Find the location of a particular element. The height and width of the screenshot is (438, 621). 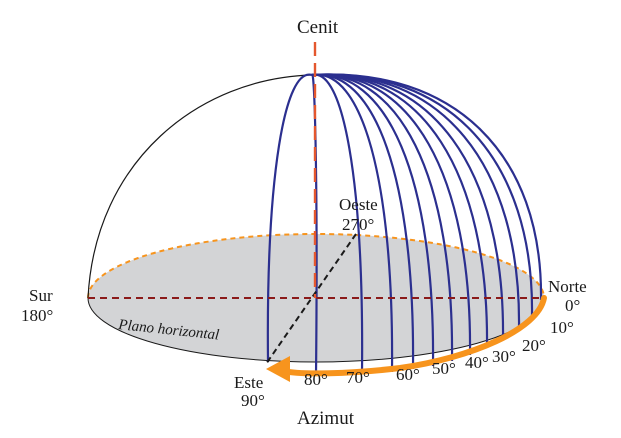

azimuth-tick-50: 50° is located at coordinates (444, 368).